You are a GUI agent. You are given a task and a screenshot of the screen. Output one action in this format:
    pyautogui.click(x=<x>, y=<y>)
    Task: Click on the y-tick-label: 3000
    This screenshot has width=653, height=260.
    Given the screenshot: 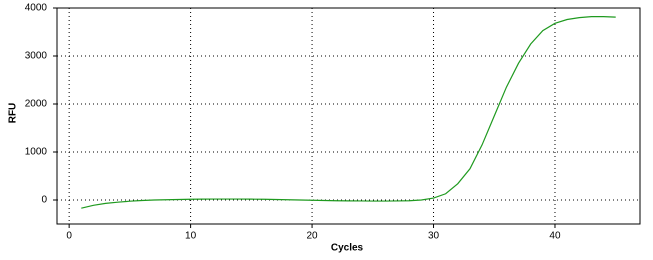 What is the action you would take?
    pyautogui.click(x=36, y=56)
    